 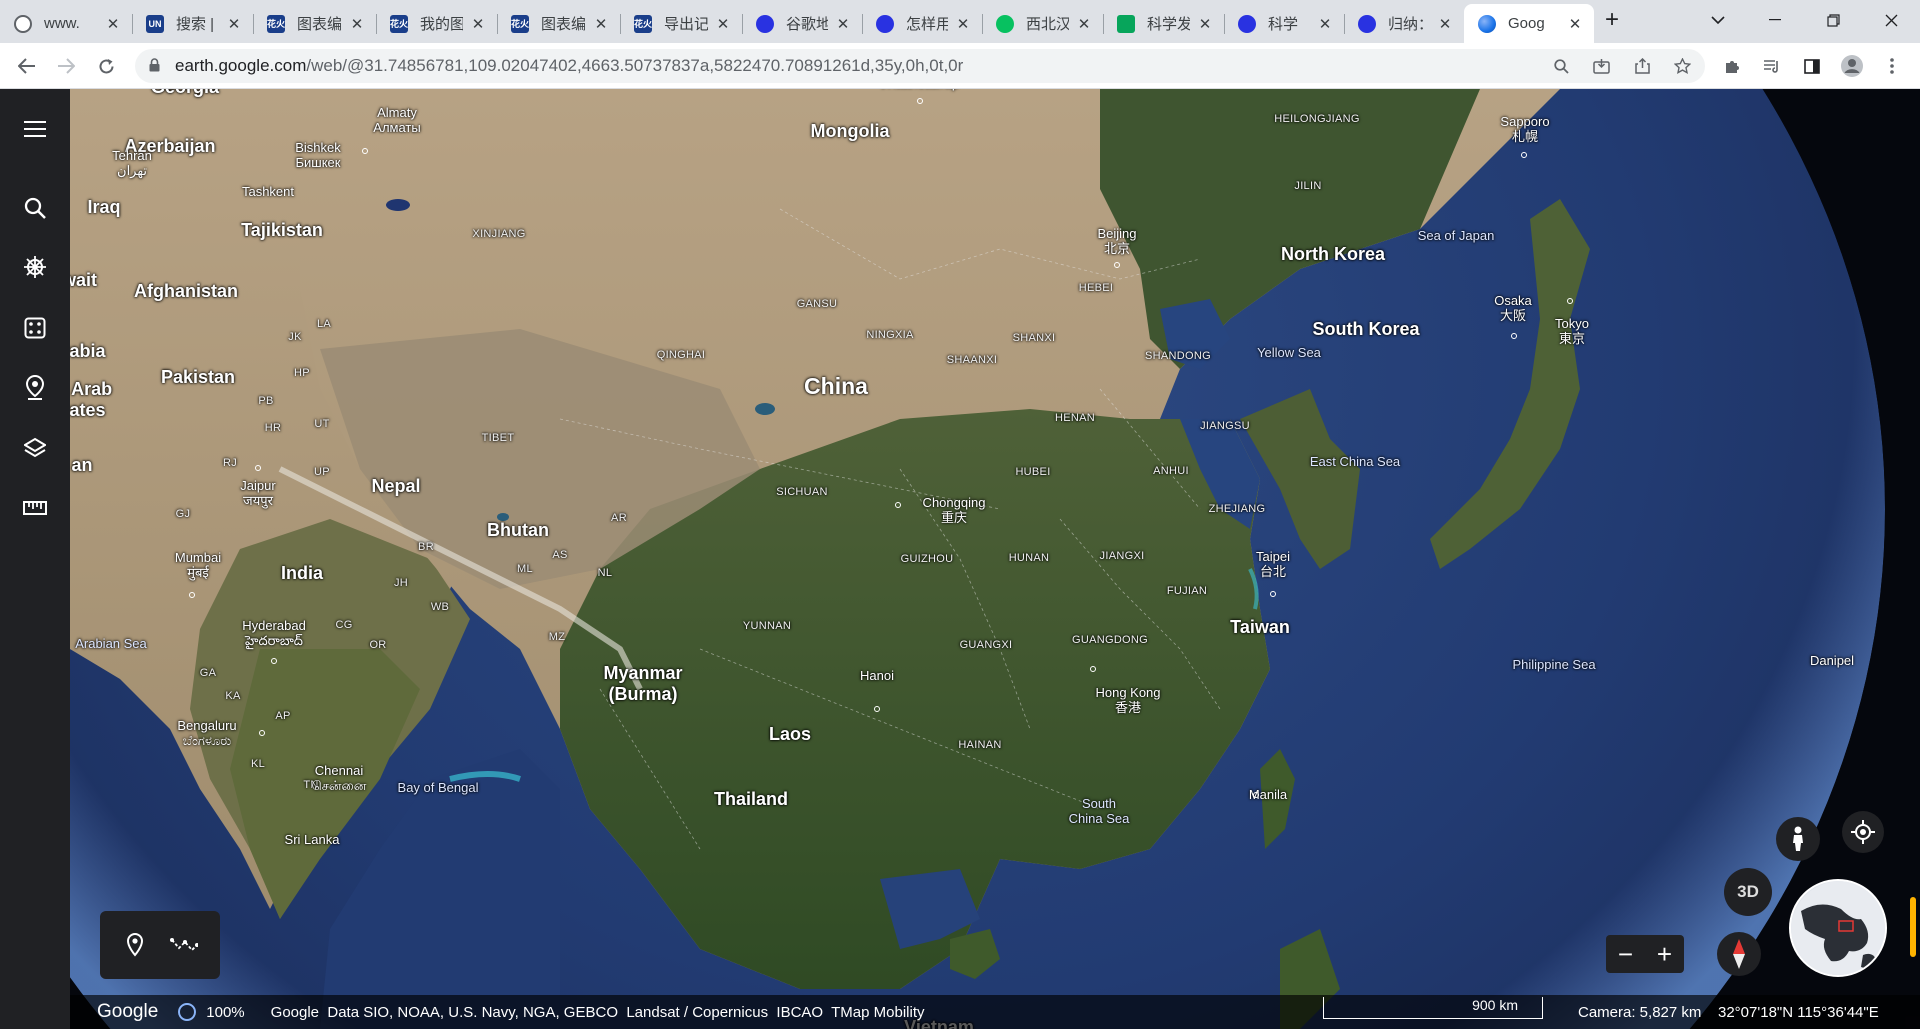 I want to click on zoom-in-button: +, so click(x=1664, y=953).